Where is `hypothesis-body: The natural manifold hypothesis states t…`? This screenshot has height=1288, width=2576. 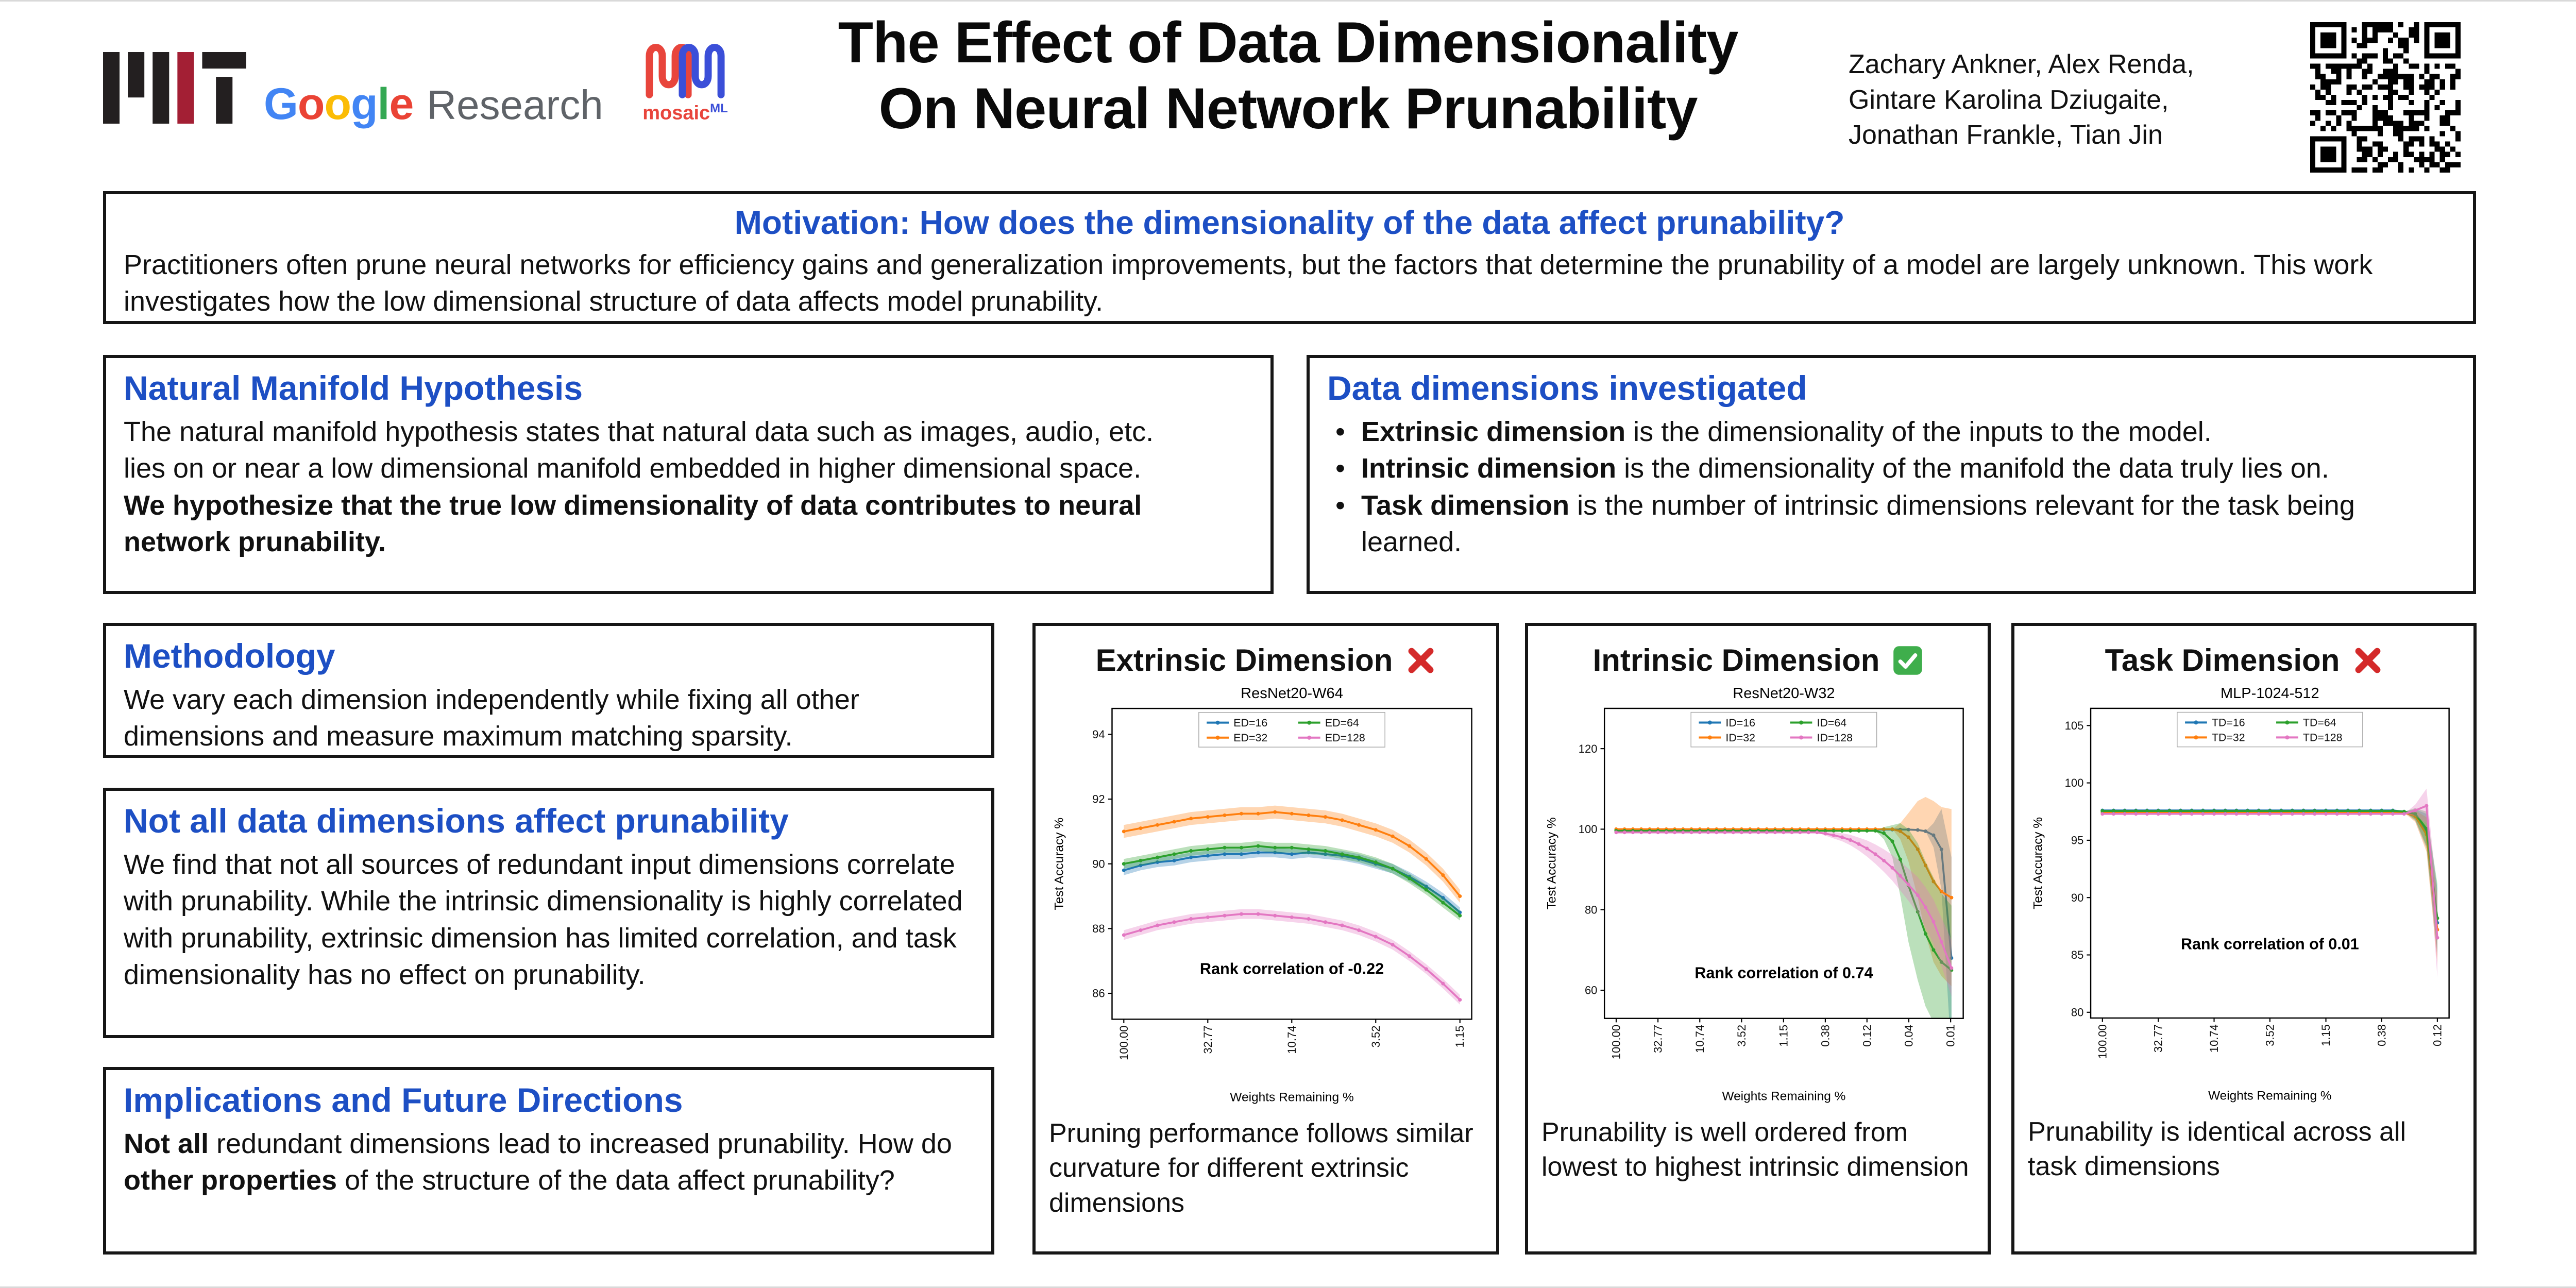 hypothesis-body: The natural manifold hypothesis states t… is located at coordinates (639, 450).